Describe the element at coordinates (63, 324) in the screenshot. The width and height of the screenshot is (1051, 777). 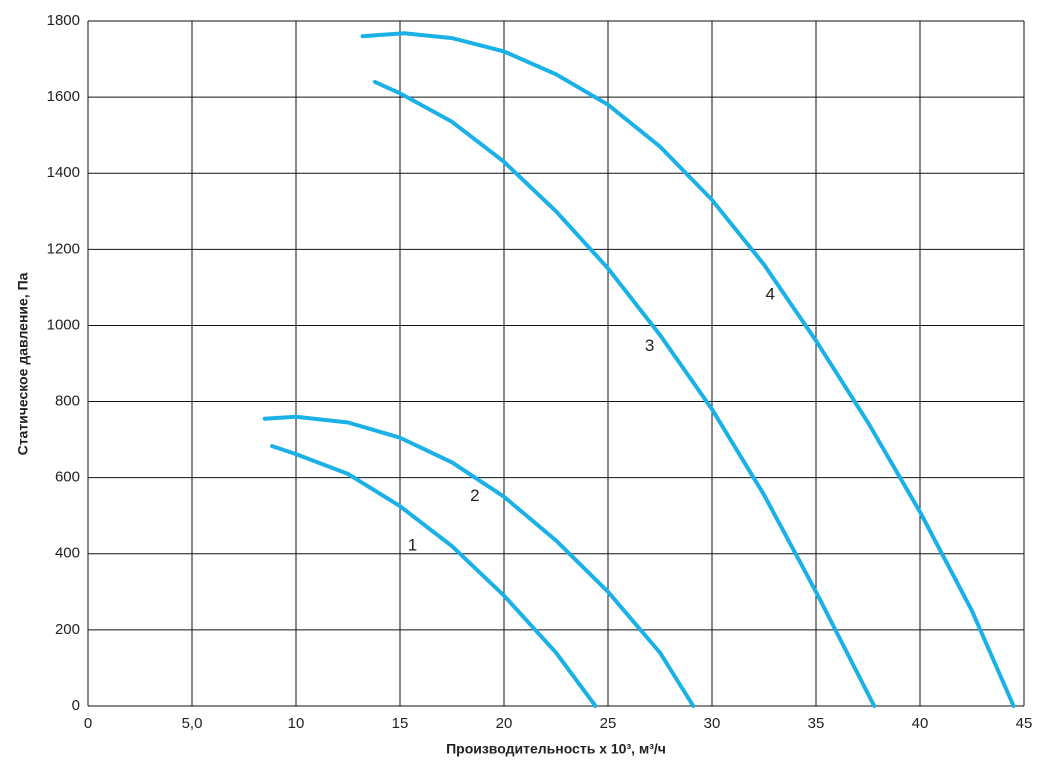
I see `y-tick-label: 1000` at that location.